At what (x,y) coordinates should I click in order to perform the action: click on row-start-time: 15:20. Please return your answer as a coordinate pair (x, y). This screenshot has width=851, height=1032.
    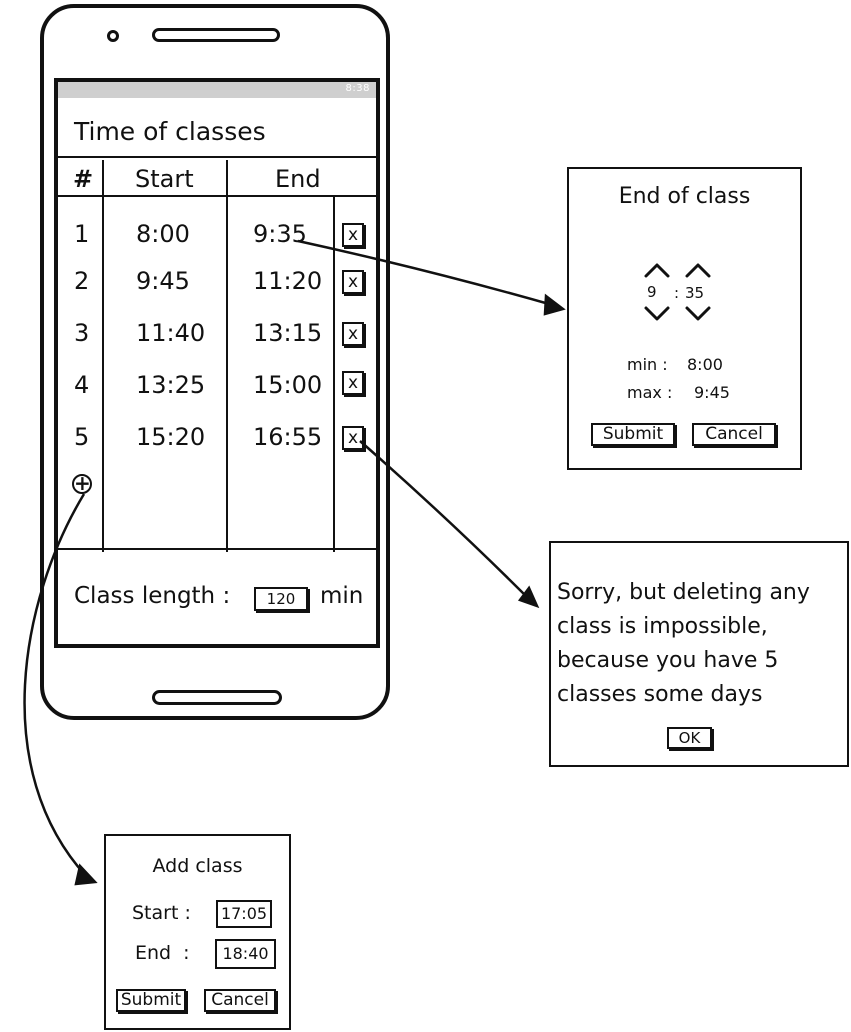
    Looking at the image, I should click on (171, 437).